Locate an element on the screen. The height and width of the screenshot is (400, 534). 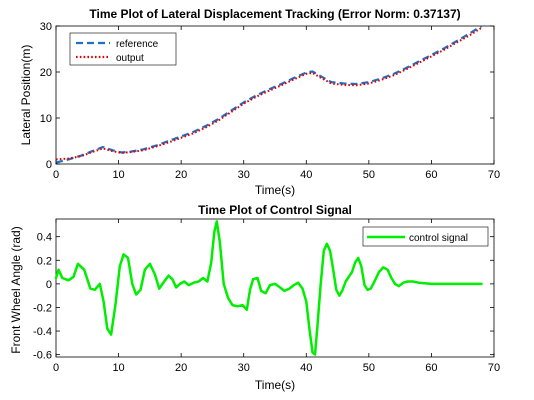
plot-1-ytick-label: 20 is located at coordinates (46, 73).